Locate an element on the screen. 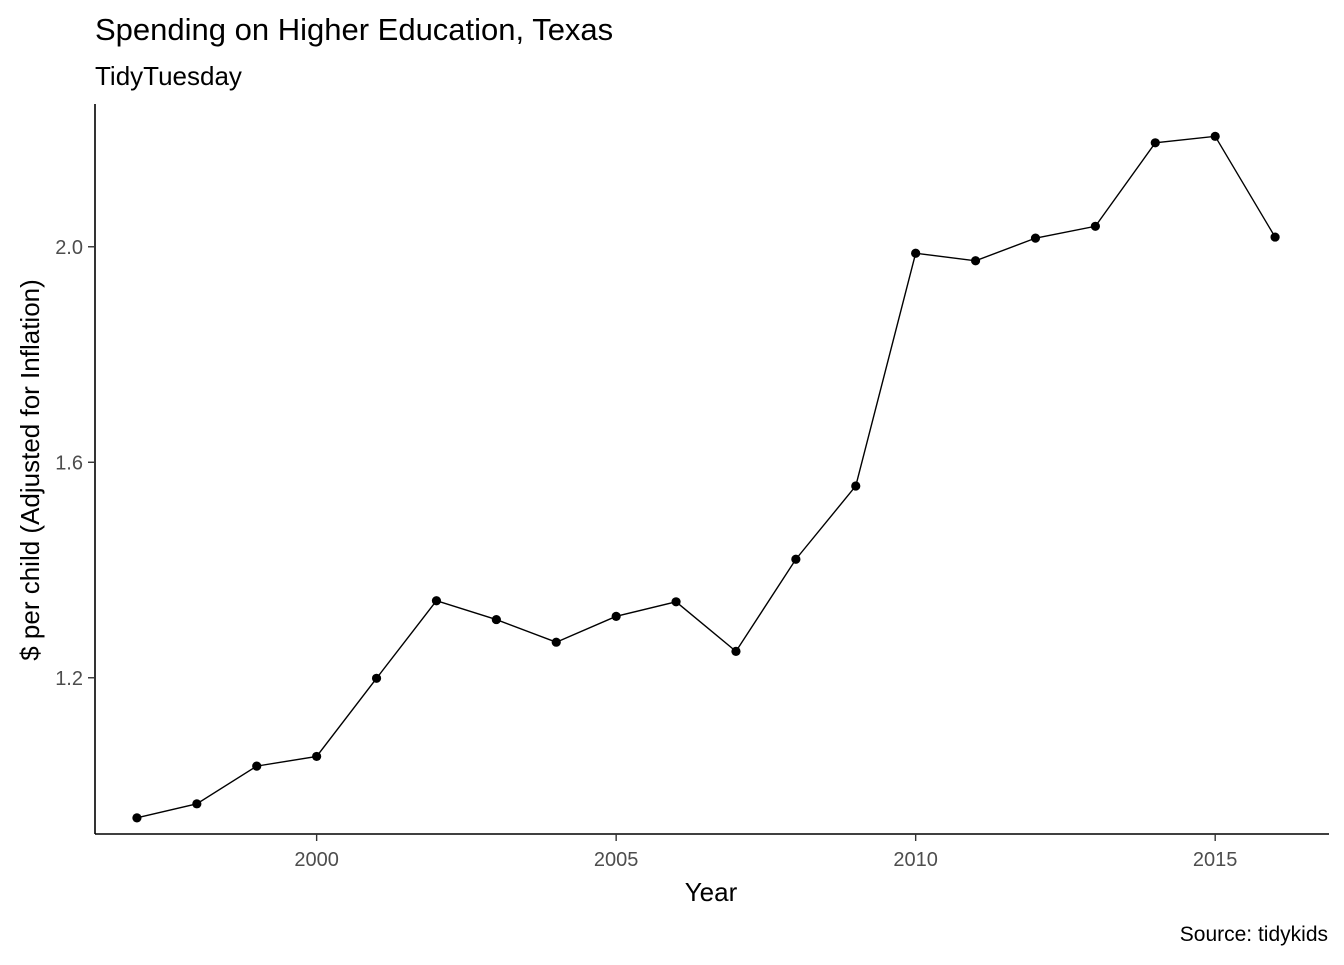 The height and width of the screenshot is (965, 1344). x-tick-label: 2015 is located at coordinates (1215, 860).